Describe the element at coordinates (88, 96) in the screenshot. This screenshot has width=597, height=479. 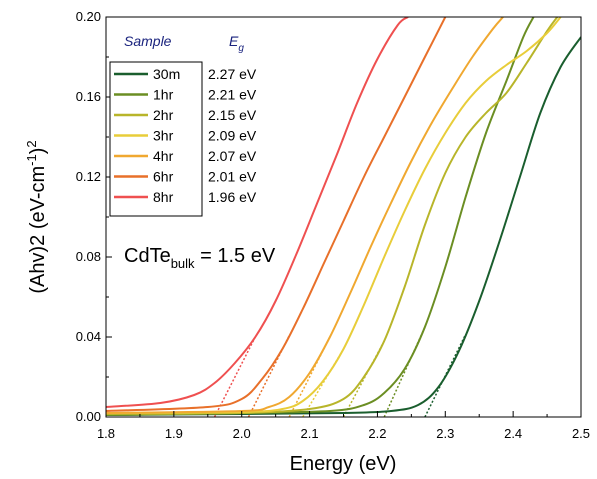
I see `y-tick-label: 0.16` at that location.